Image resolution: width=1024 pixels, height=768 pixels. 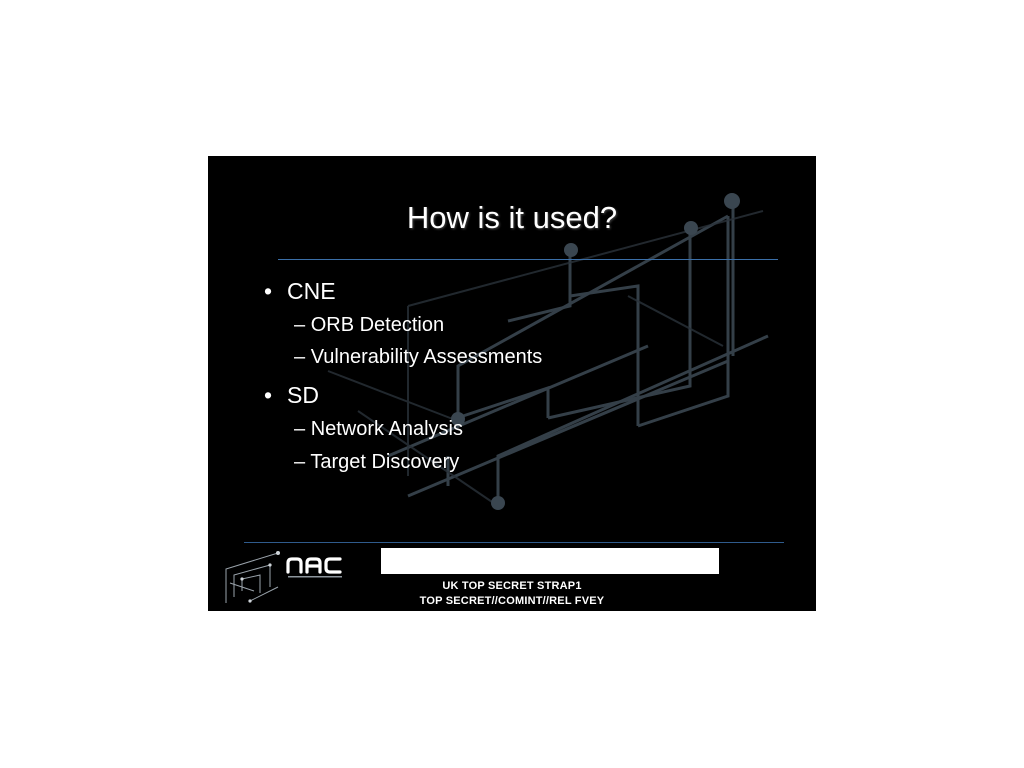 What do you see at coordinates (252, 577) in the screenshot?
I see `circuit-emblem-icon` at bounding box center [252, 577].